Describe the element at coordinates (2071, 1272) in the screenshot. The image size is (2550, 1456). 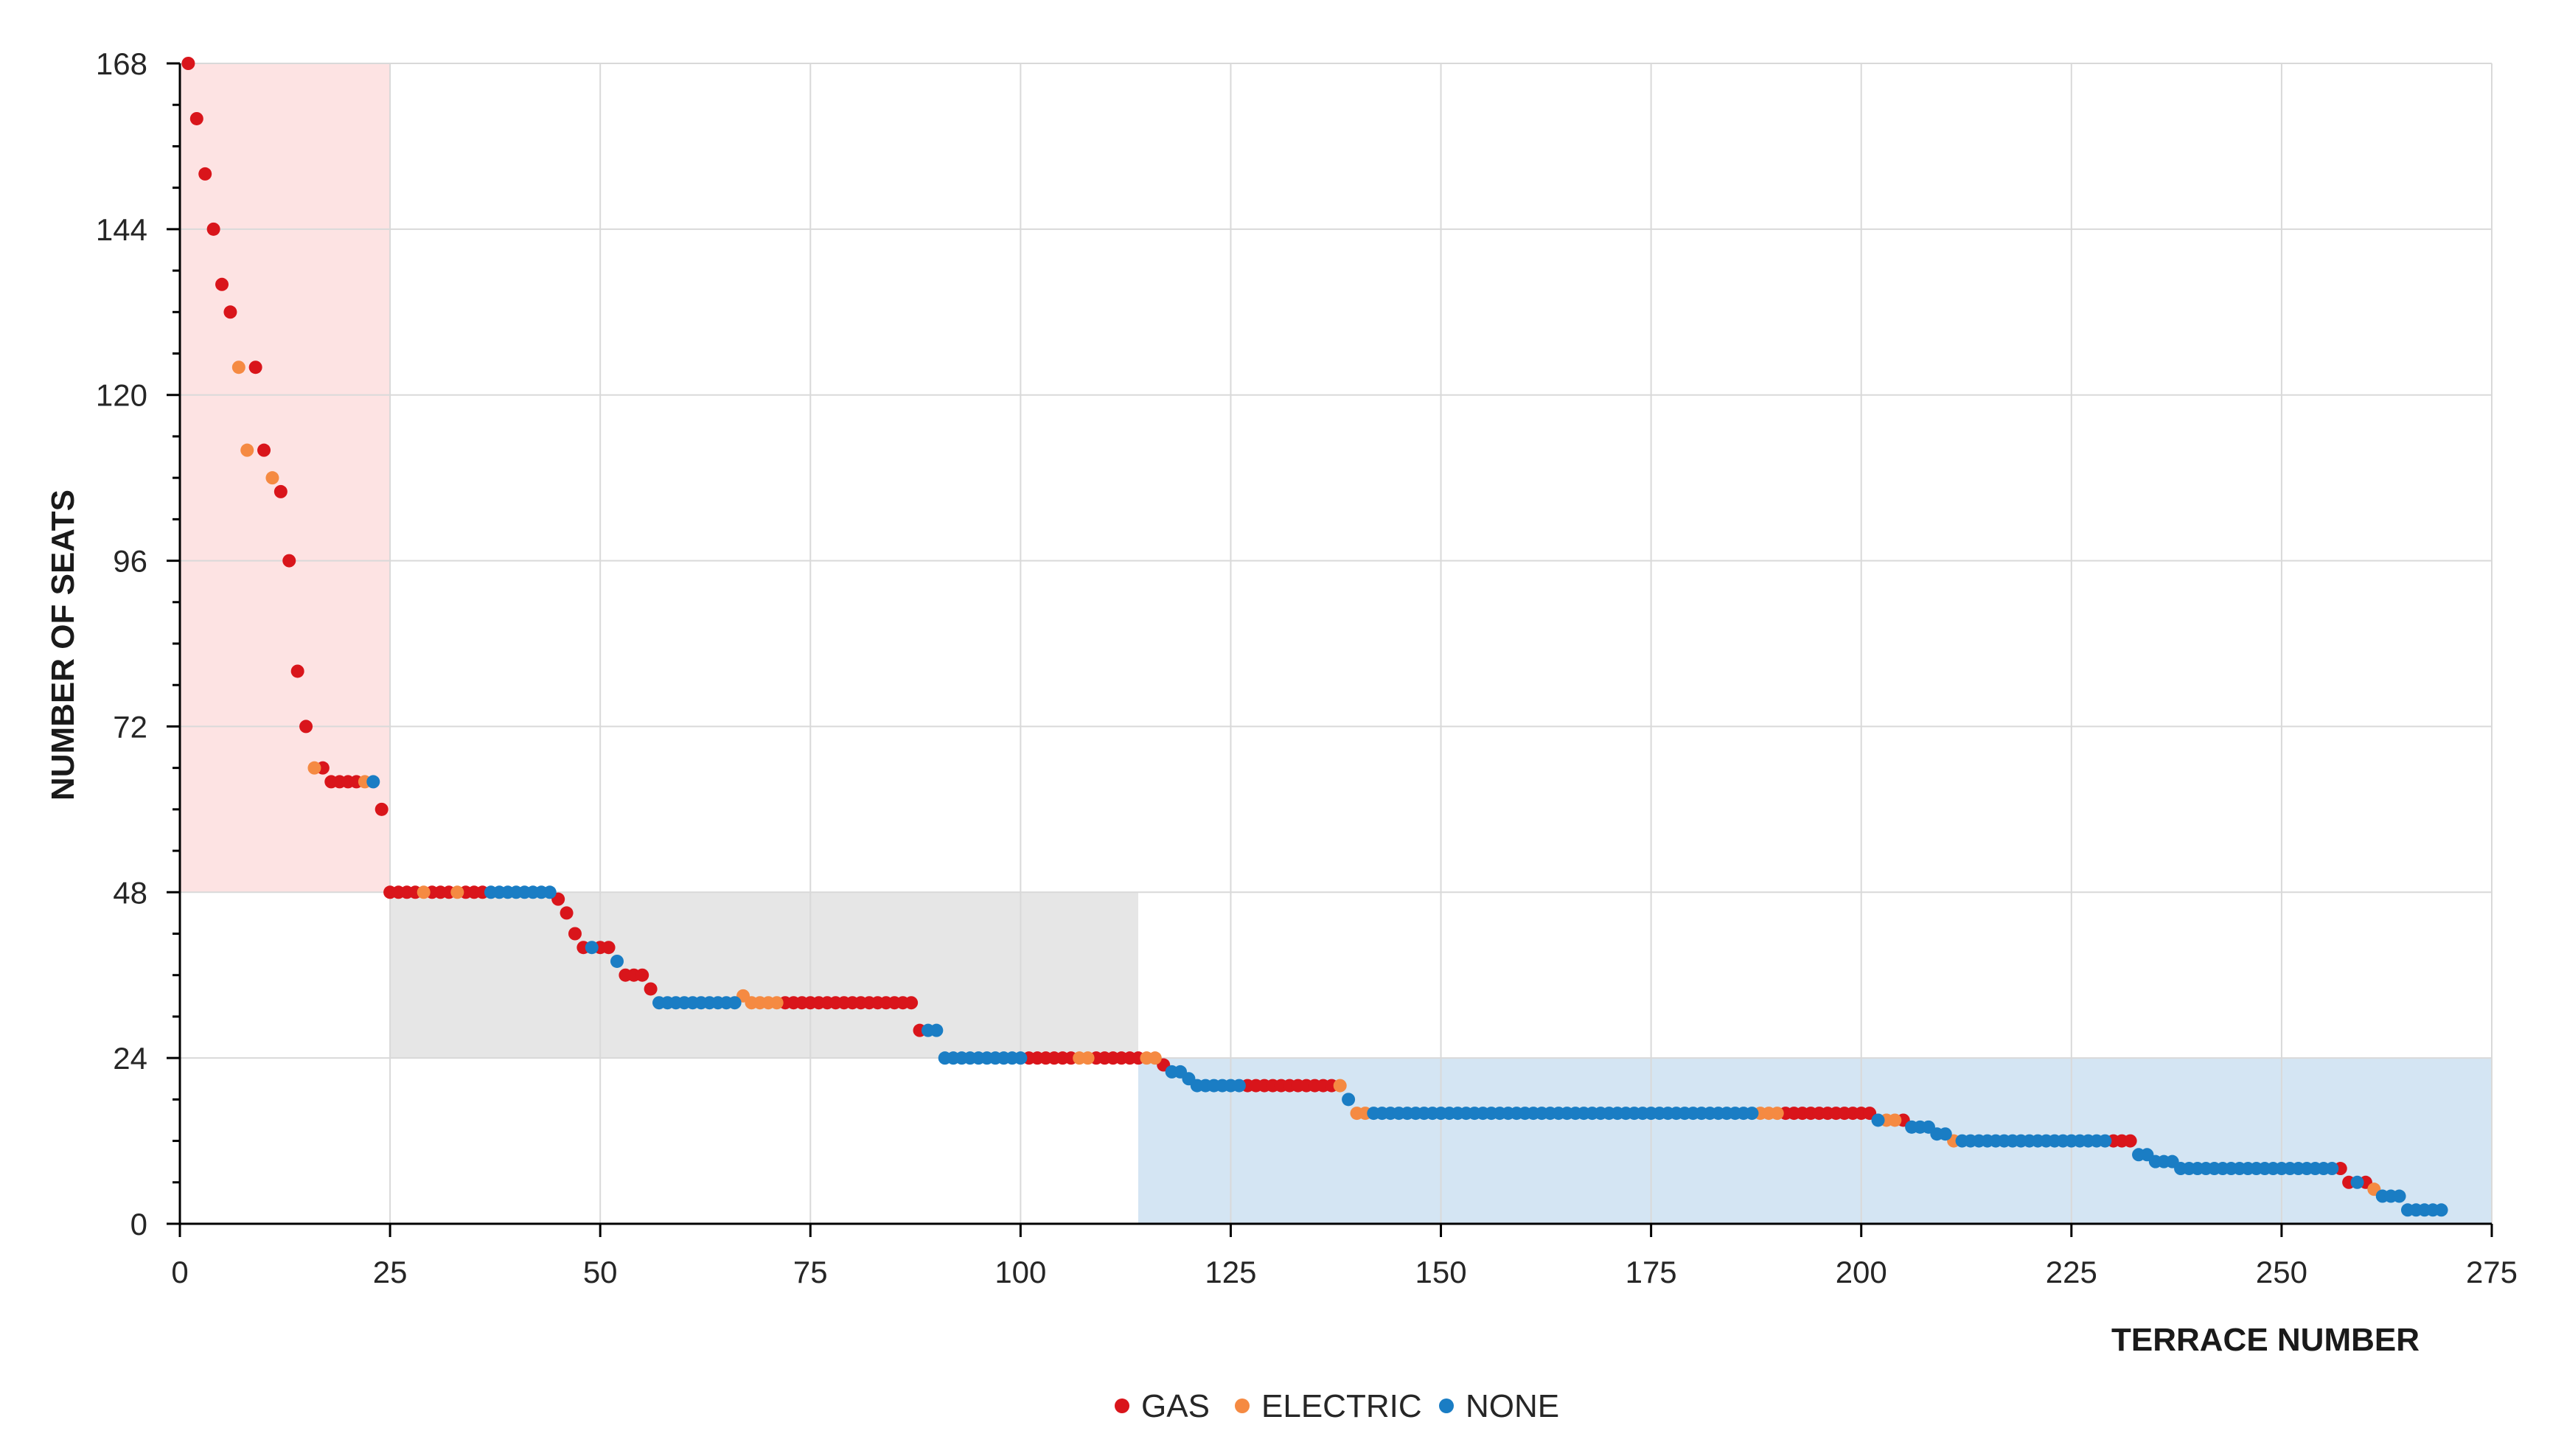
I see `x-tick-label: 225` at that location.